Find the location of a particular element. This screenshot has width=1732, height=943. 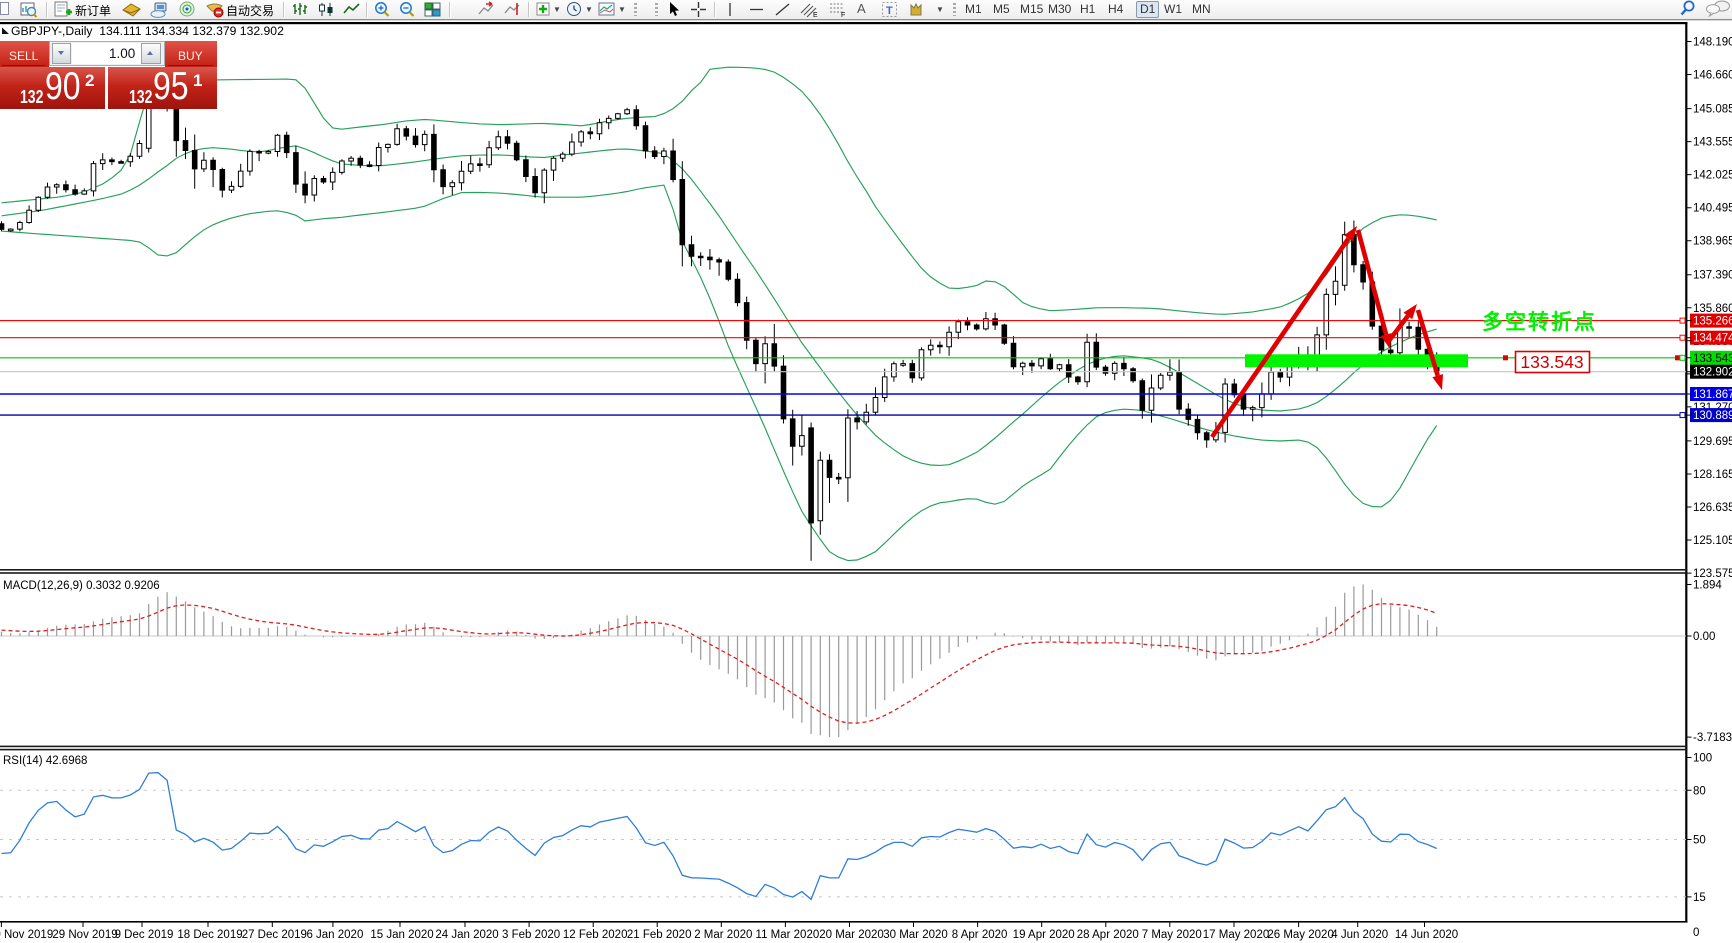

svg-text: 80 is located at coordinates (1699, 791).